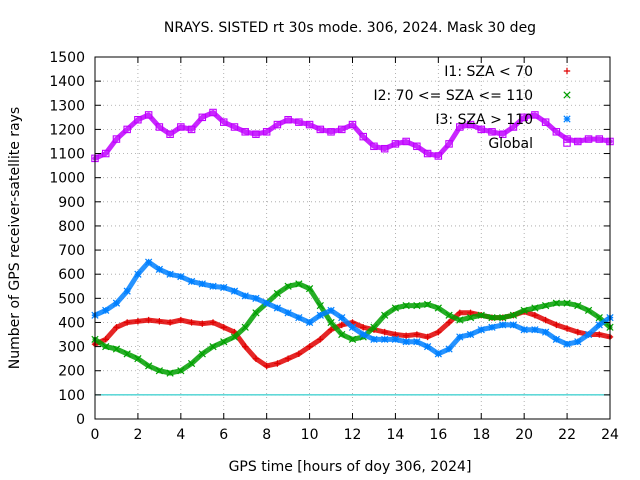  Describe the element at coordinates (71, 323) in the screenshot. I see `y-tick-label: 400` at that location.